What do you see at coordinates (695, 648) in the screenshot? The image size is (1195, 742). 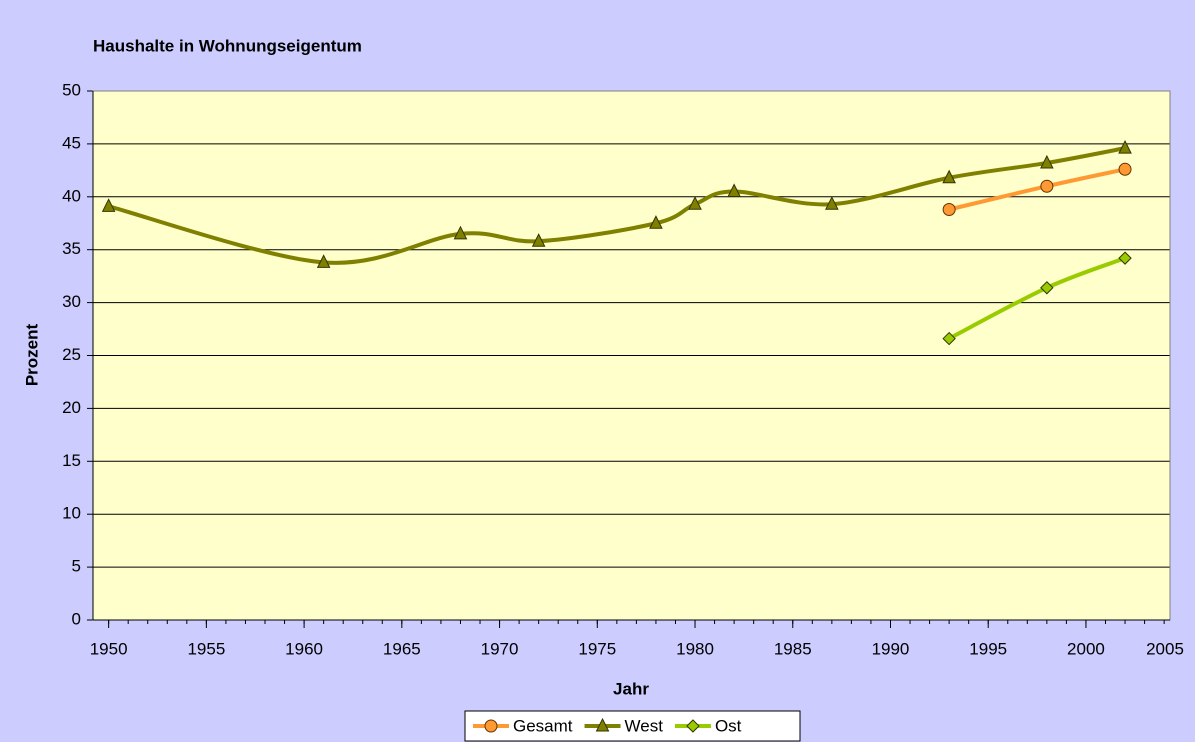 I see `x-tick-label: 1980` at bounding box center [695, 648].